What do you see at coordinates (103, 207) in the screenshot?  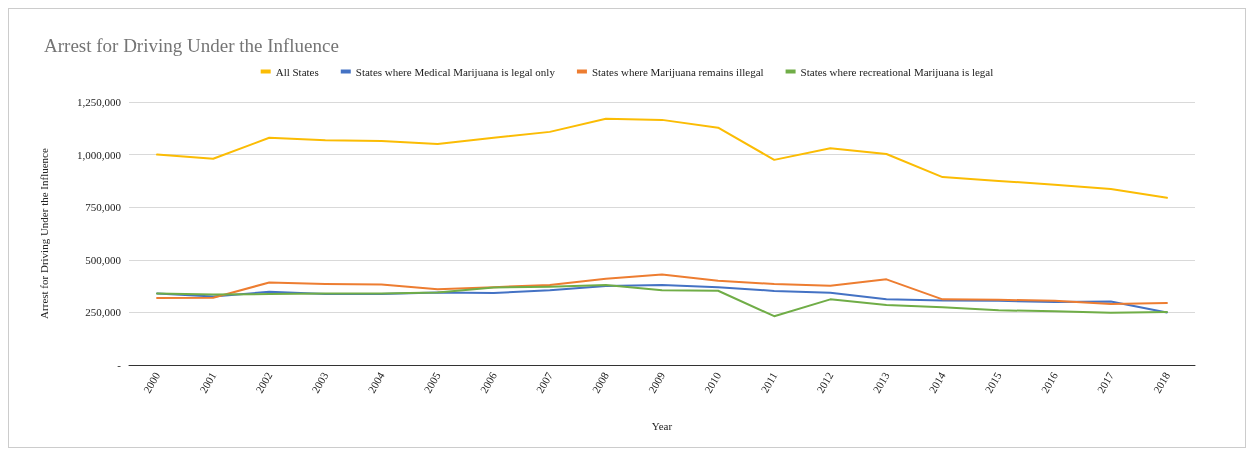 I see `y-tick-label: 750,000` at bounding box center [103, 207].